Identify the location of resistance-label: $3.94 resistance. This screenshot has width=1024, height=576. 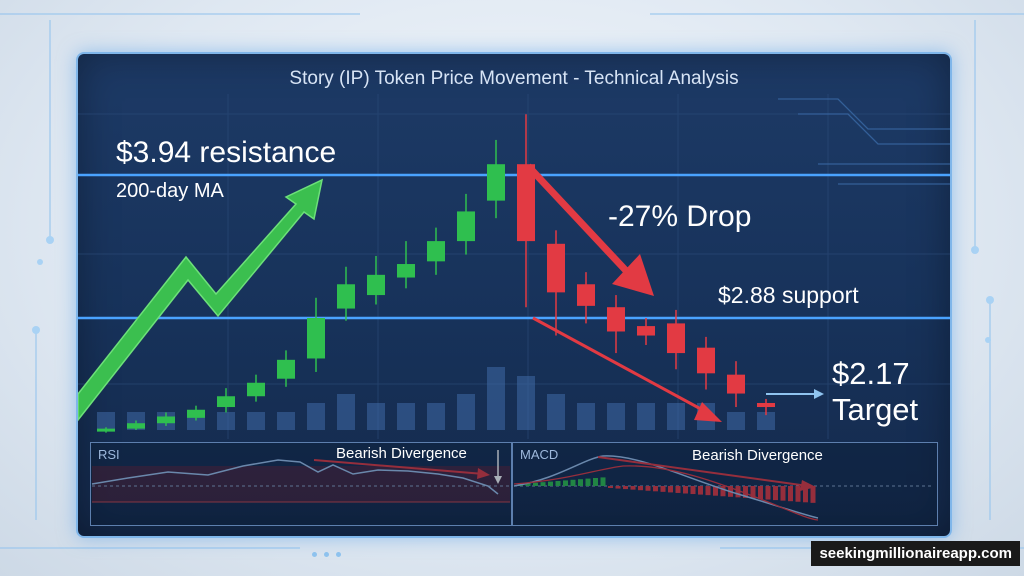
(226, 152).